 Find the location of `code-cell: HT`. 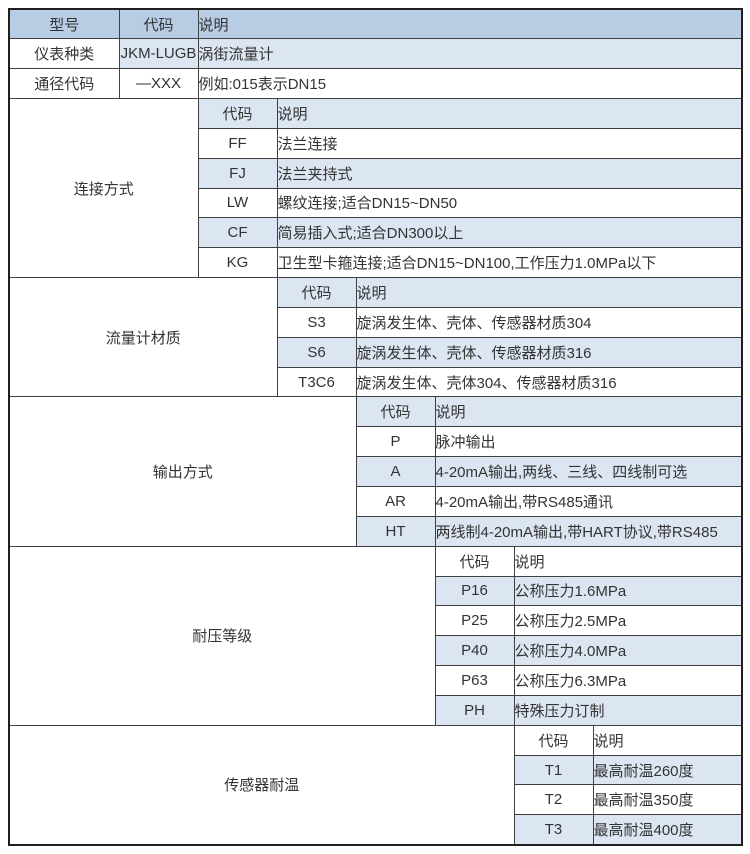

code-cell: HT is located at coordinates (395, 531).